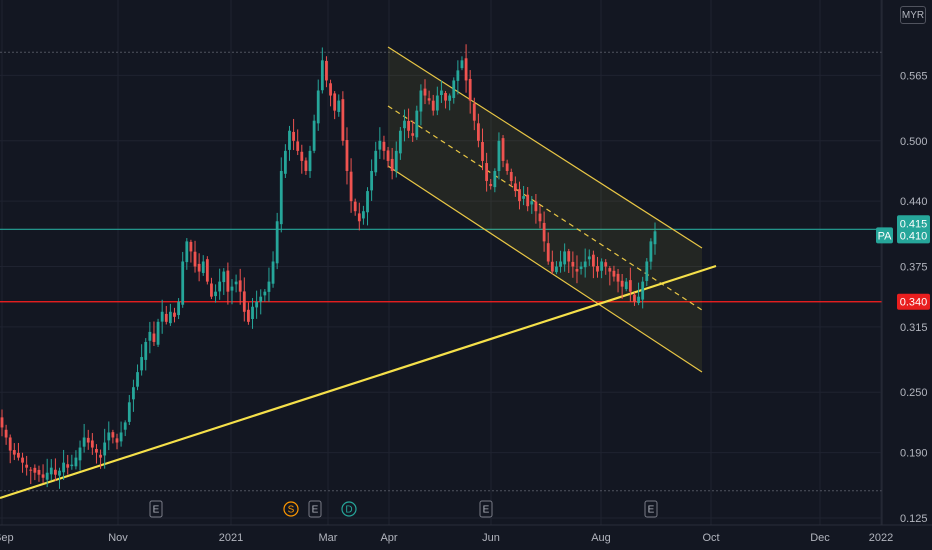 The height and width of the screenshot is (550, 932). What do you see at coordinates (914, 202) in the screenshot?
I see `price-axis-label: 0.440` at bounding box center [914, 202].